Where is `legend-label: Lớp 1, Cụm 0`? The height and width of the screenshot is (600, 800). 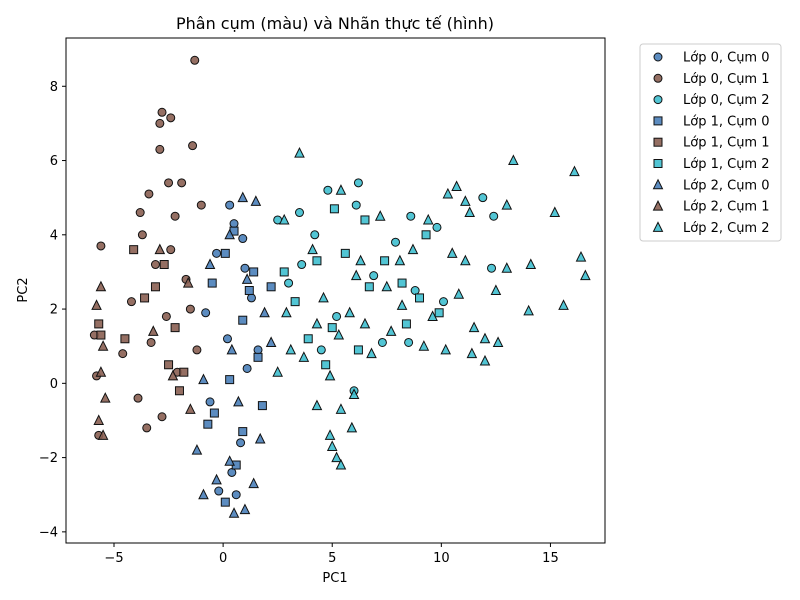 legend-label: Lớp 1, Cụm 0 is located at coordinates (726, 121).